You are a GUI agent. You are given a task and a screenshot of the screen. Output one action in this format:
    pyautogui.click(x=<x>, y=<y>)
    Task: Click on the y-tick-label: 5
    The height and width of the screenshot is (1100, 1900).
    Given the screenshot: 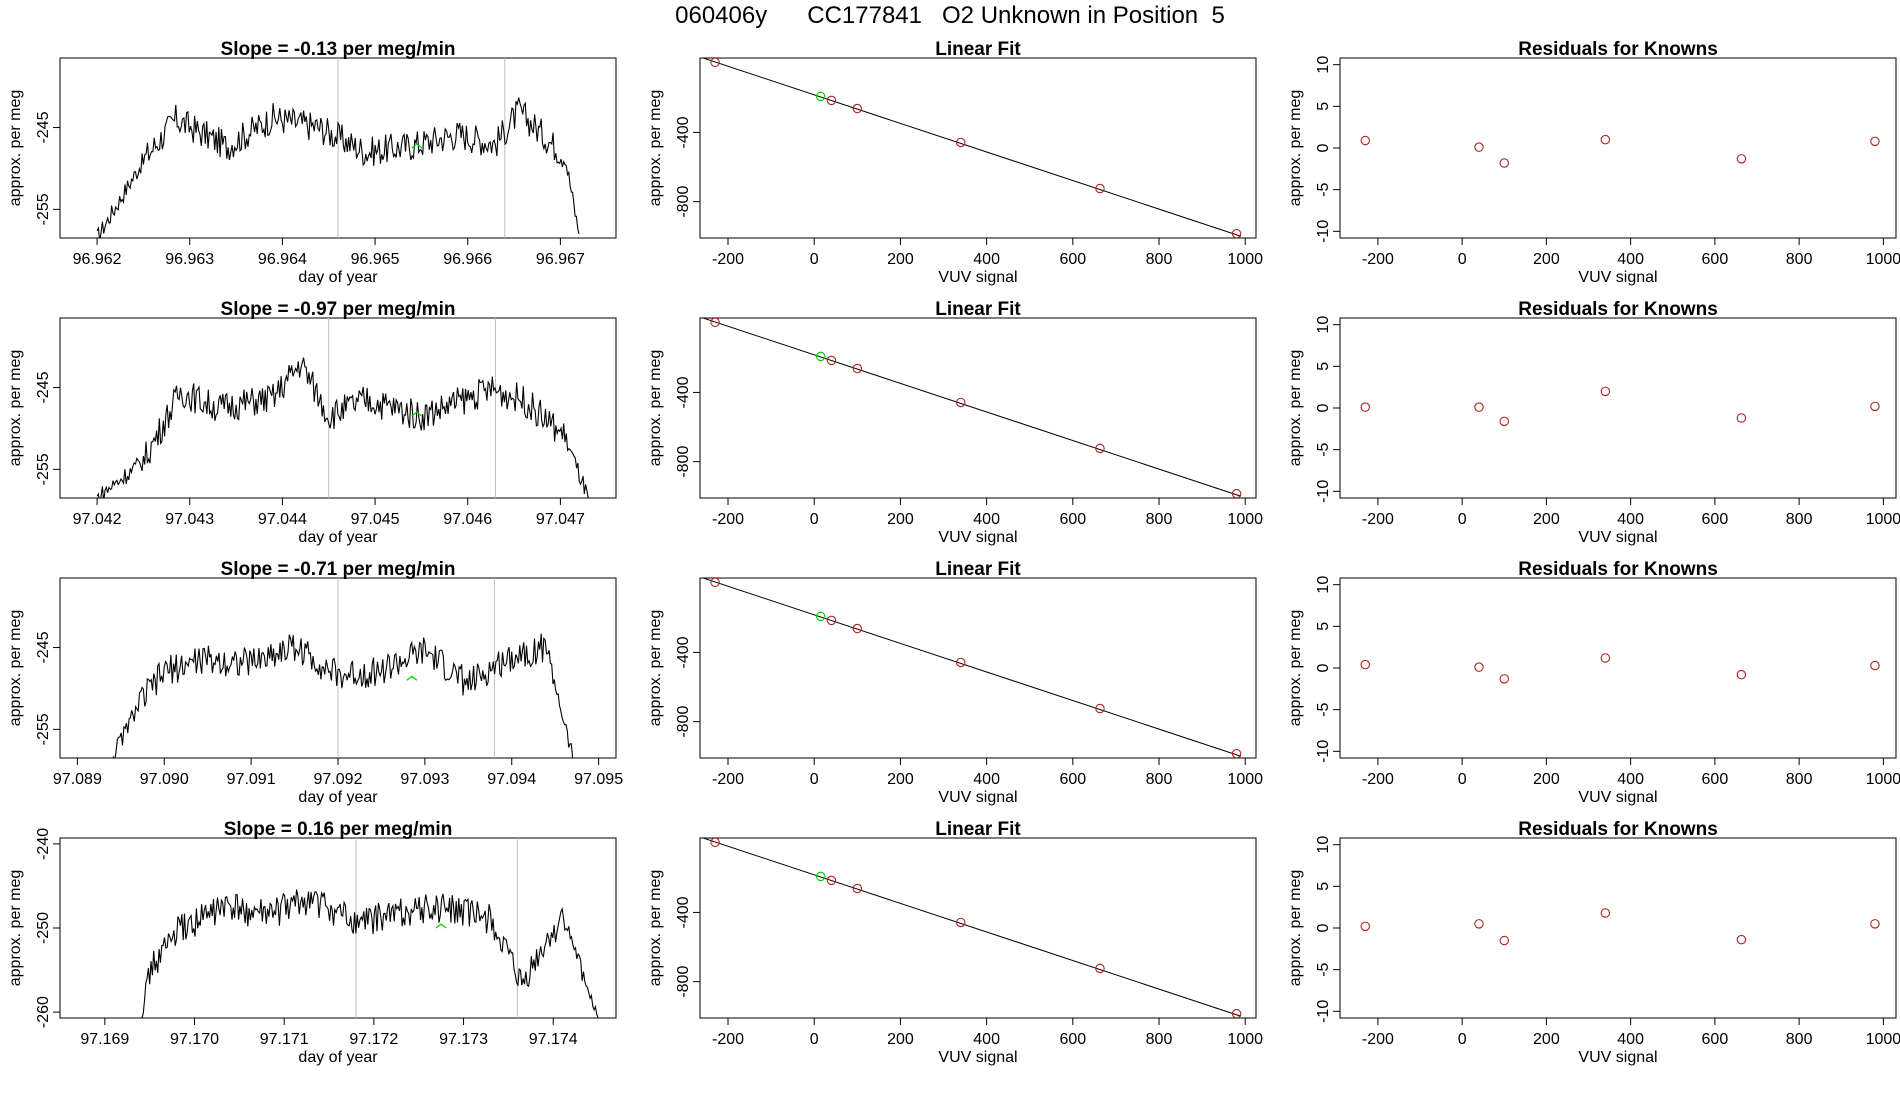 What is the action you would take?
    pyautogui.click(x=1323, y=366)
    